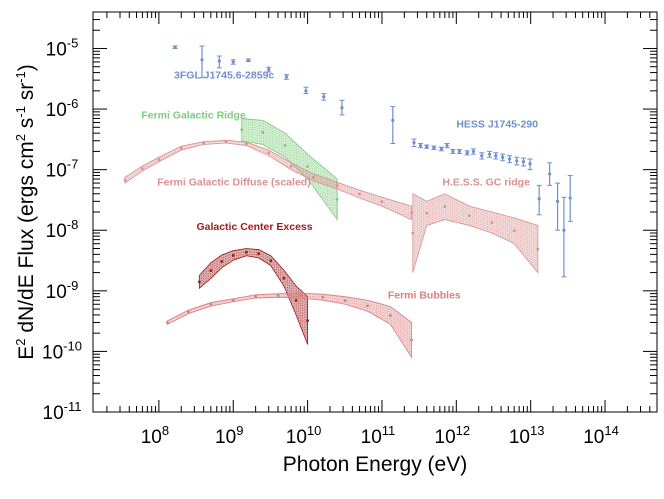 The height and width of the screenshot is (499, 664). I want to click on x-tick-label: 10¹¹, so click(378, 435).